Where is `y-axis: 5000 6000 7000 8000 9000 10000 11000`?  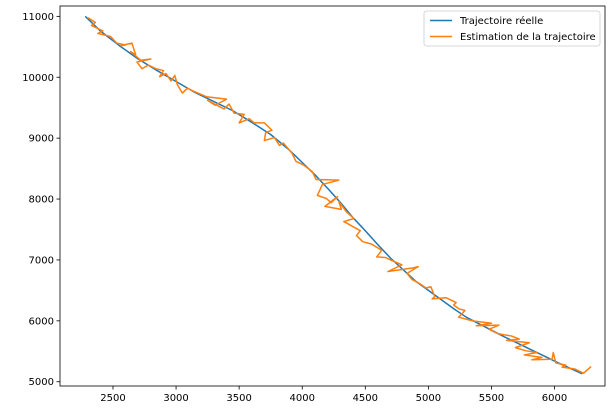 y-axis: 5000 6000 7000 8000 9000 10000 11000 is located at coordinates (41, 200).